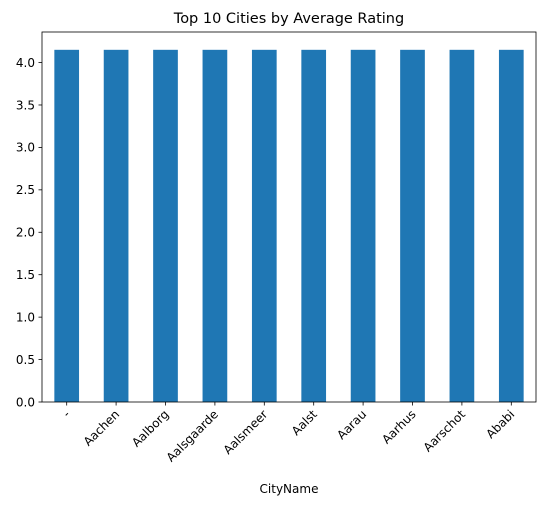 This screenshot has width=547, height=506. What do you see at coordinates (289, 489) in the screenshot?
I see `x-axis-label: CityName` at bounding box center [289, 489].